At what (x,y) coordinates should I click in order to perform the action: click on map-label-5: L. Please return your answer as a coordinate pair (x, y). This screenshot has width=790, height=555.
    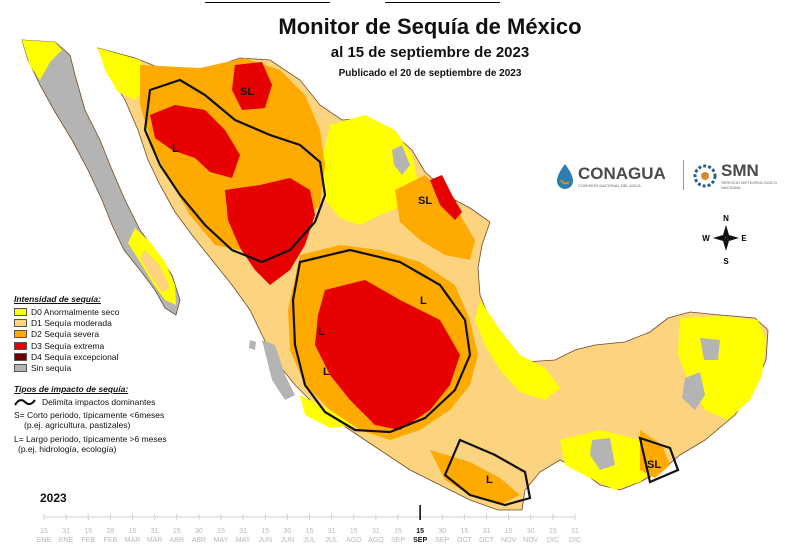
    Looking at the image, I should click on (321, 332).